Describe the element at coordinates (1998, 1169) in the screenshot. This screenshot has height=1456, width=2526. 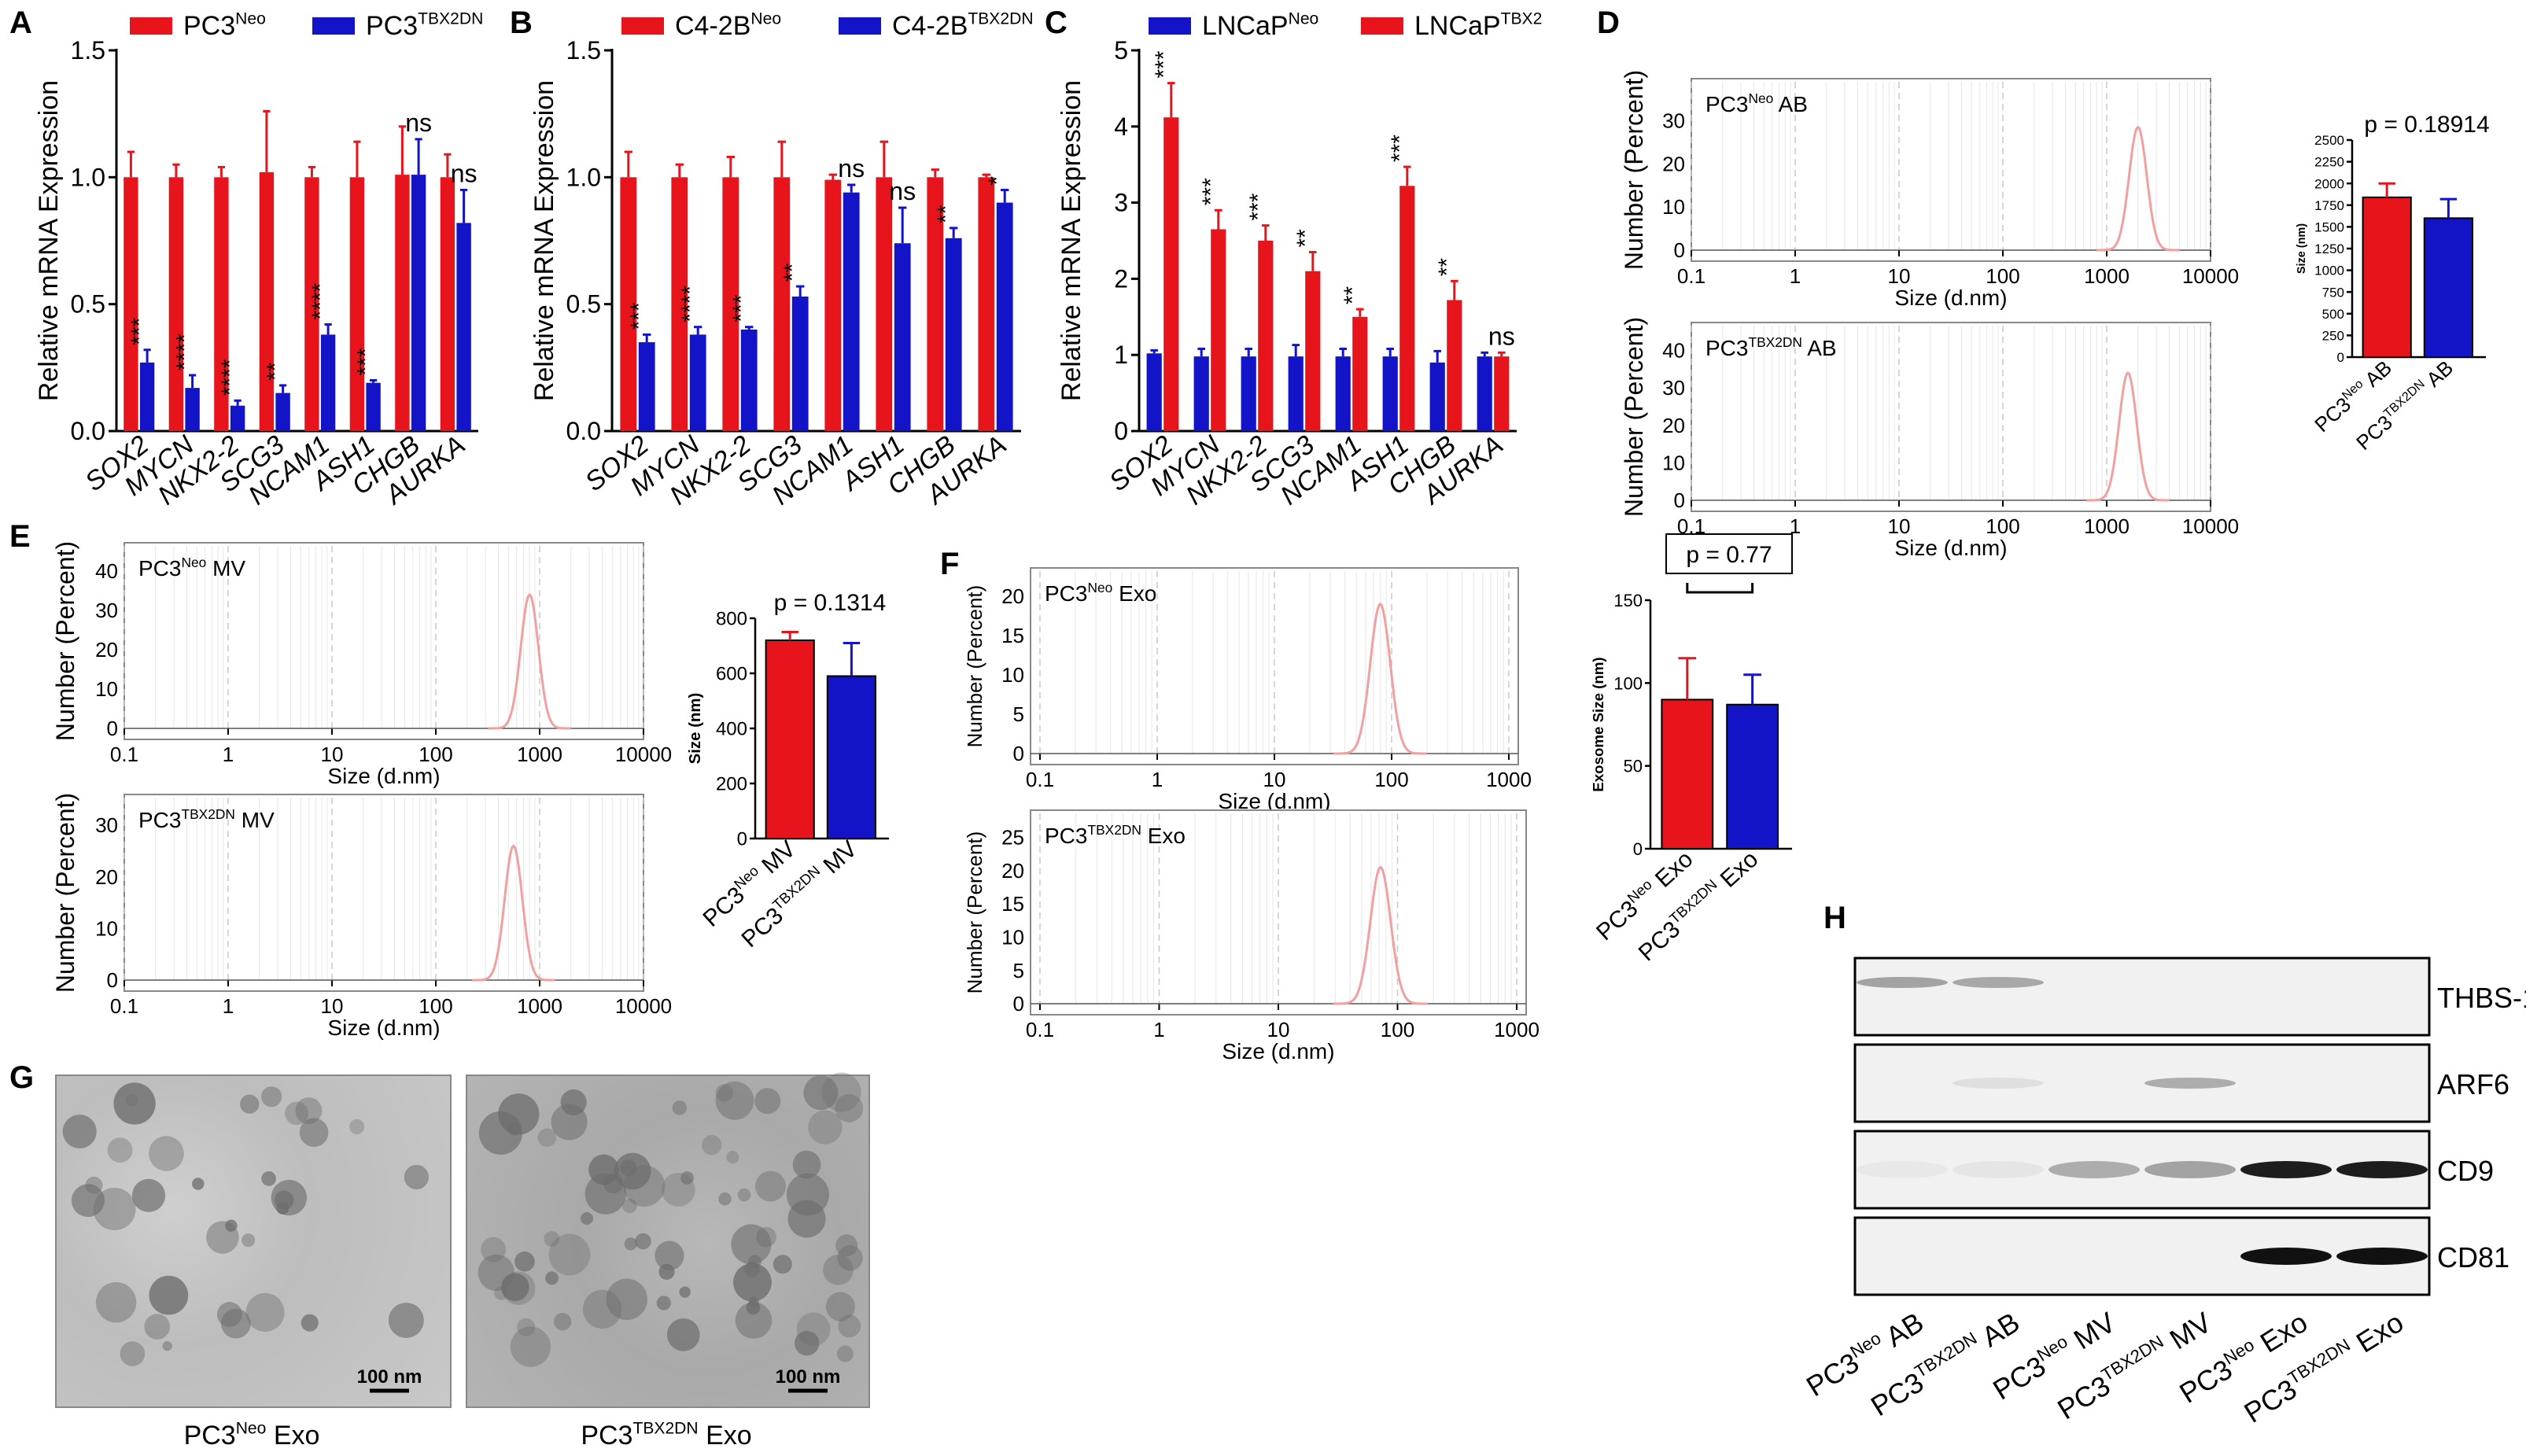
I see `blot-band` at that location.